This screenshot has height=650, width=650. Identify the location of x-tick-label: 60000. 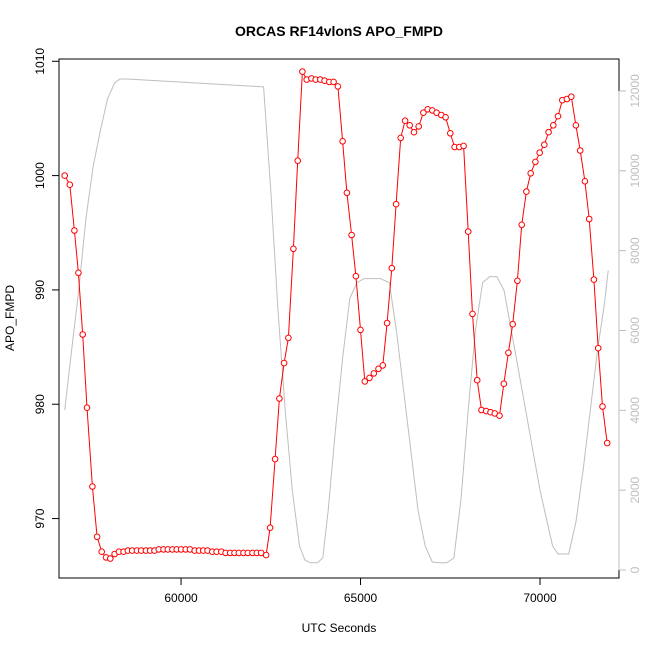
(181, 598).